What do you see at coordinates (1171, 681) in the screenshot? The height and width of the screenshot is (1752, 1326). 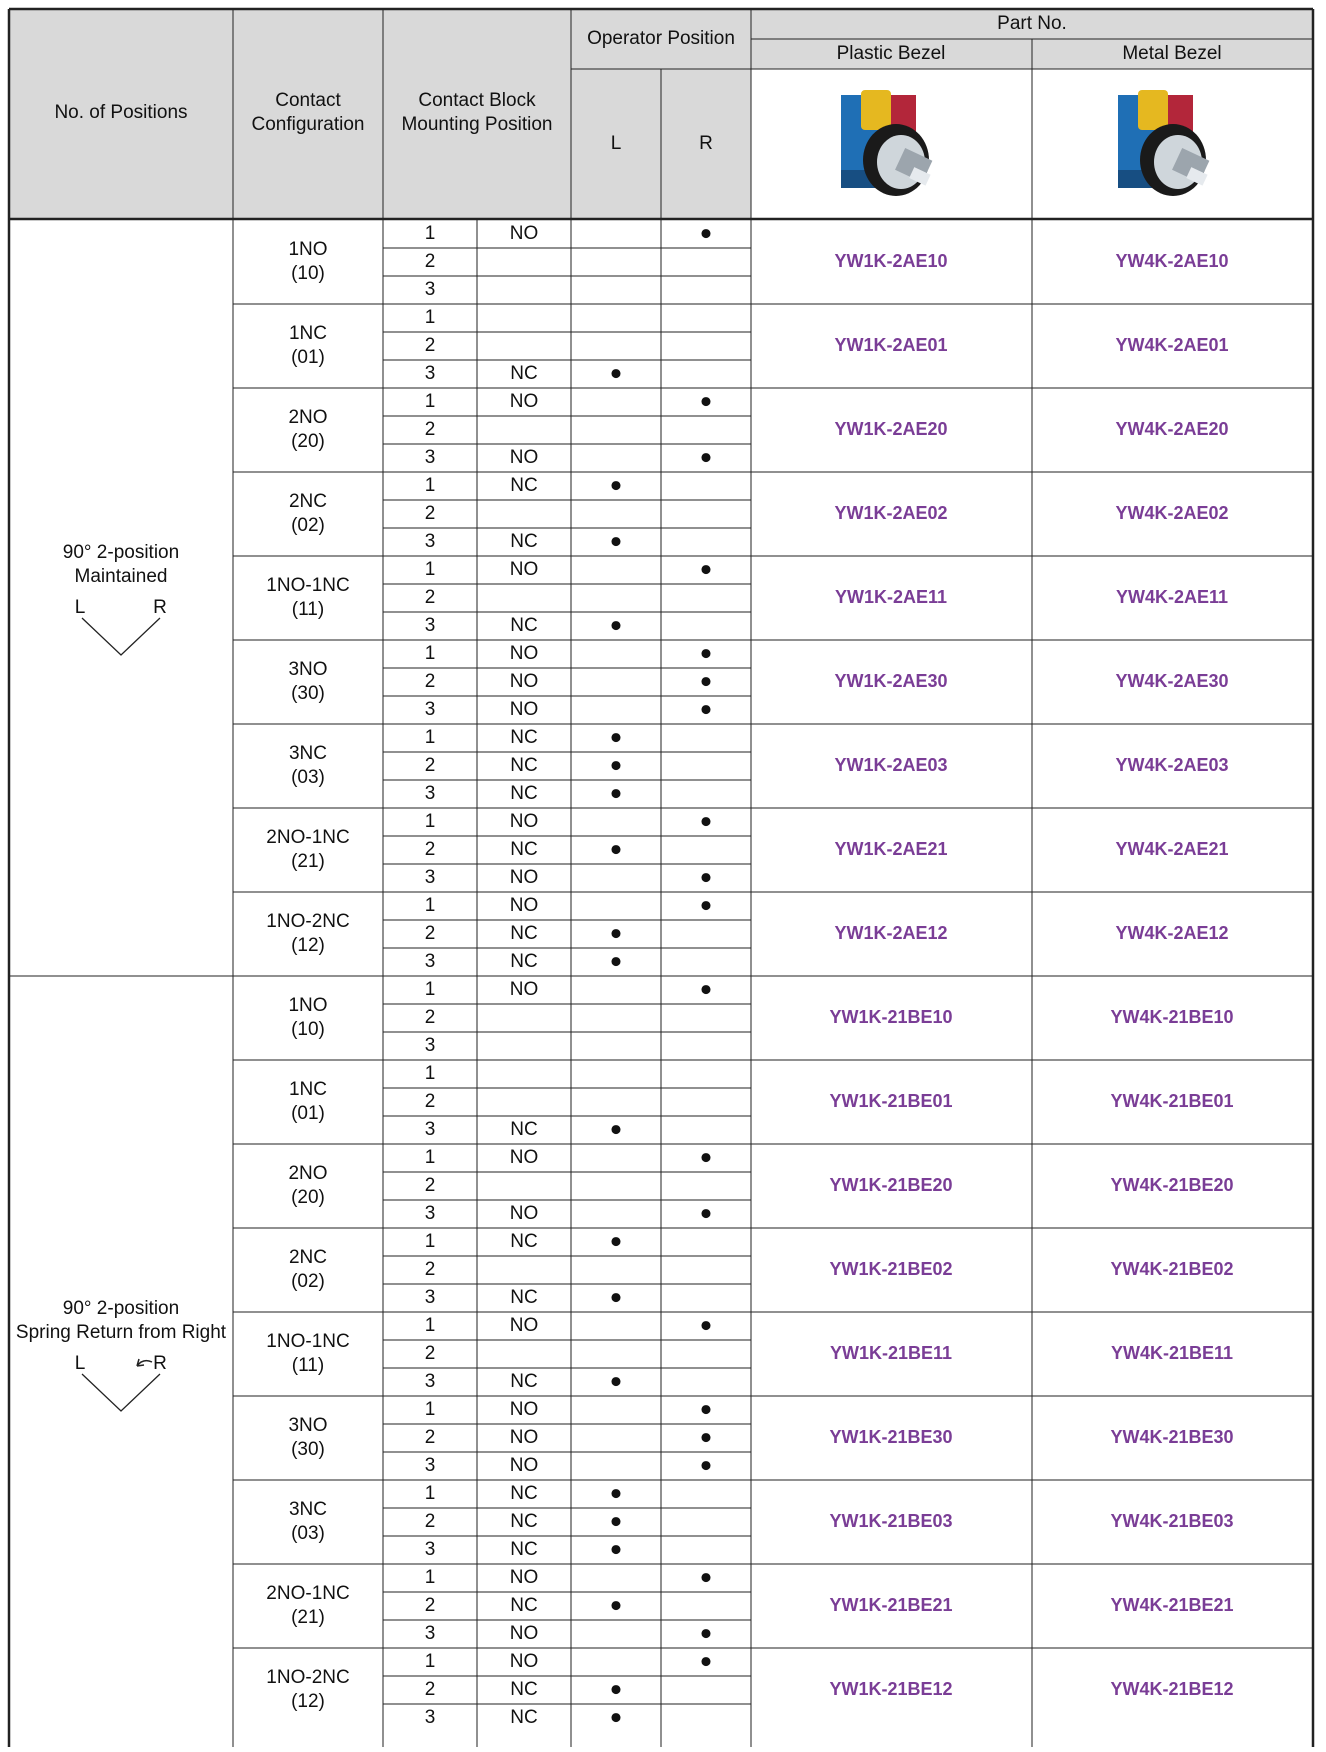 I see `part-number-metal: YW4K-2AE30` at bounding box center [1171, 681].